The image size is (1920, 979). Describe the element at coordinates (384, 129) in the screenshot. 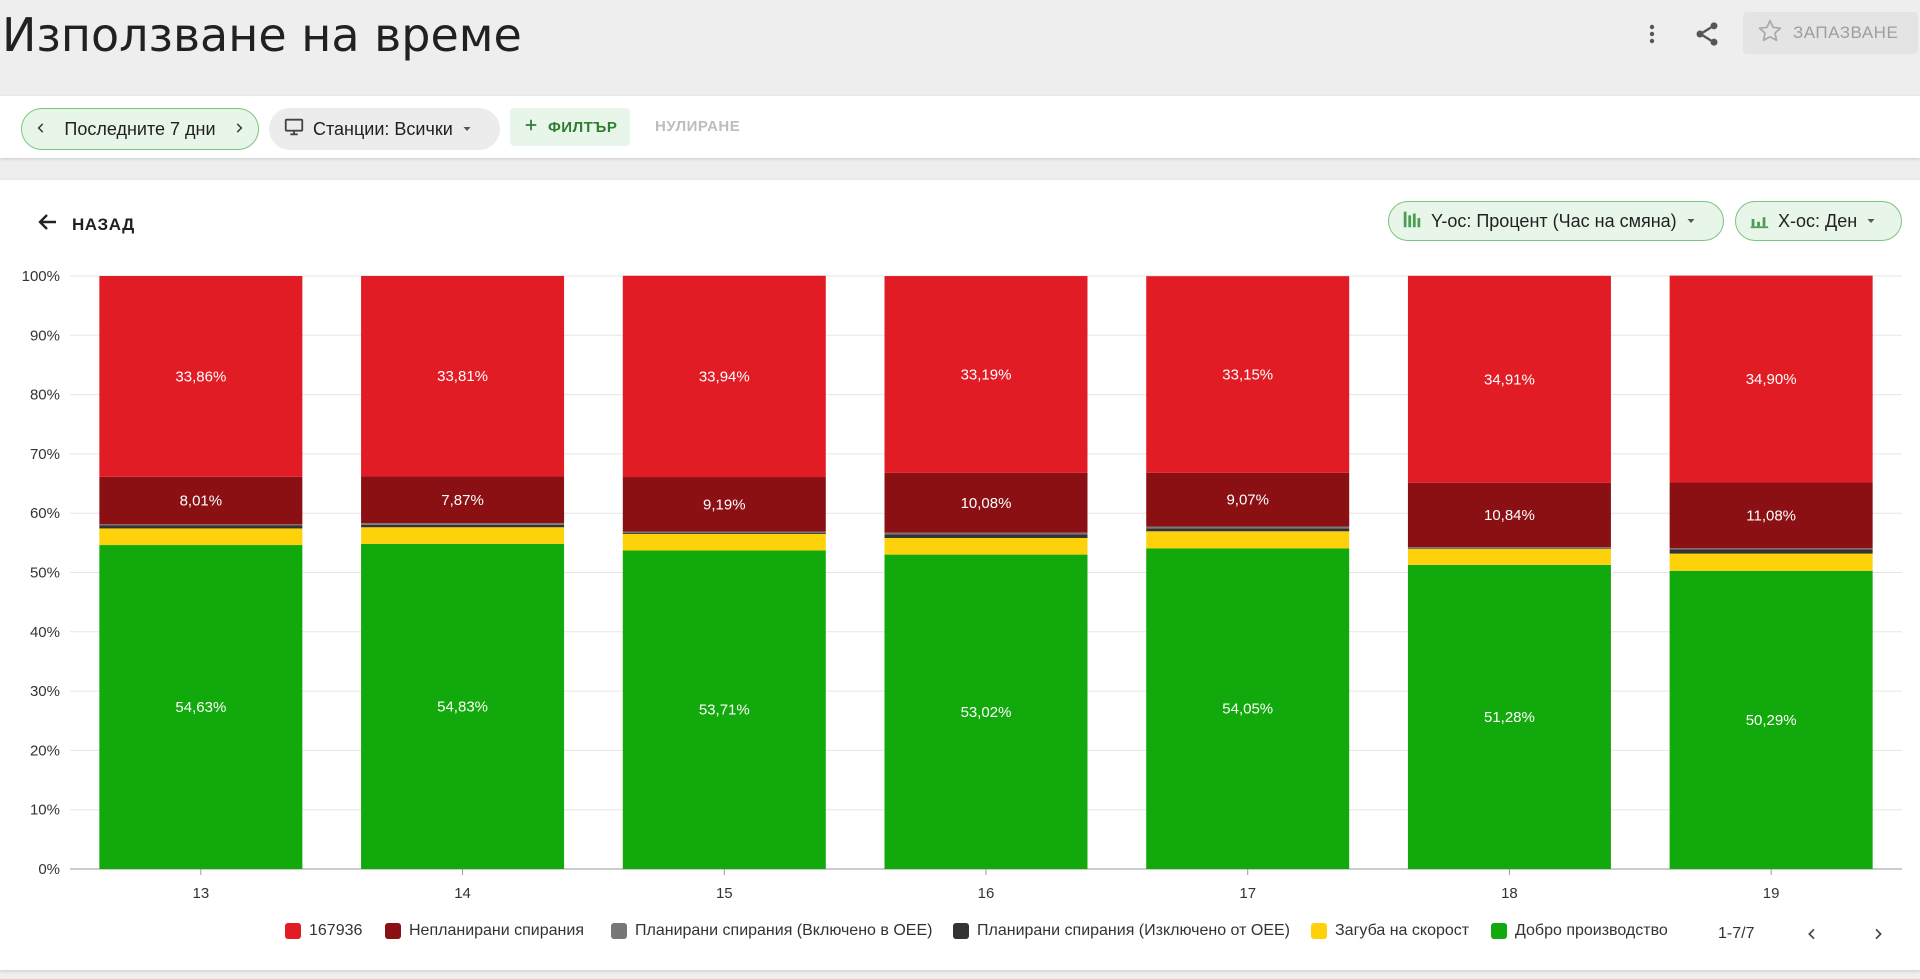

I see `stations-dropdown: Станции: Всички` at that location.